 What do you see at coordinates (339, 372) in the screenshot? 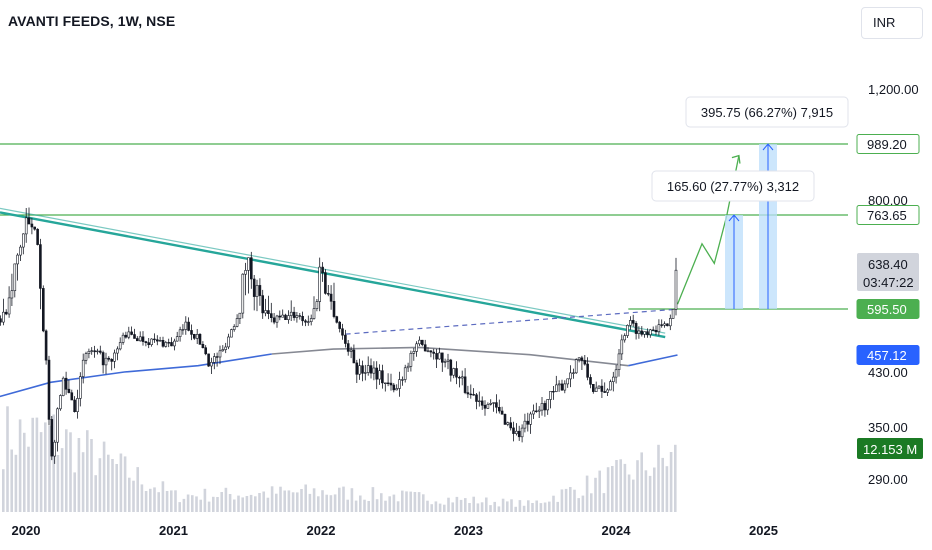
I see `moving-average` at bounding box center [339, 372].